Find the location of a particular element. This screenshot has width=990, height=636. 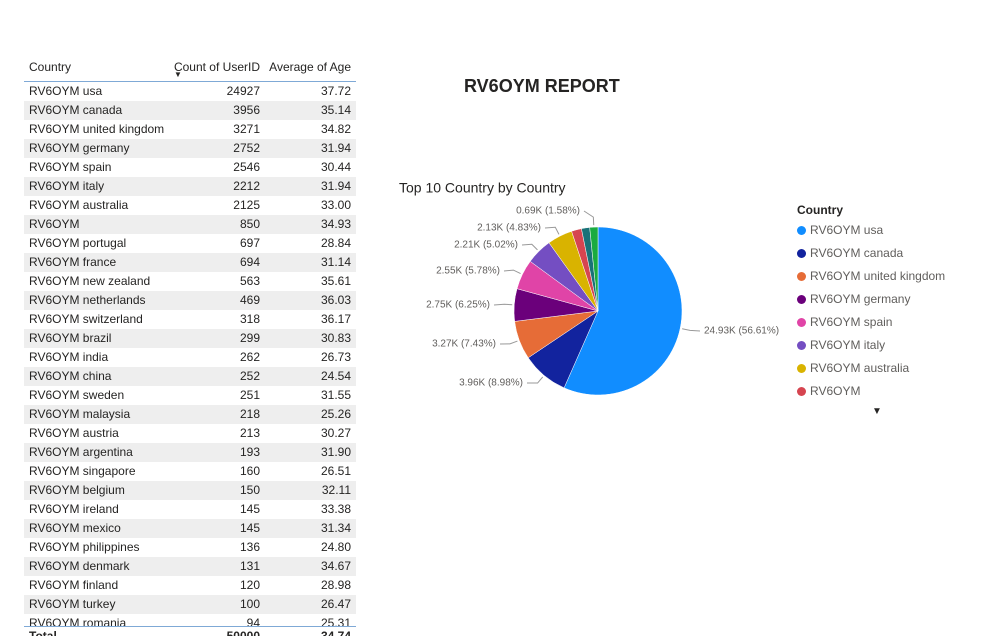

table-cell: RV6OYM netherlands is located at coordinates (87, 300).